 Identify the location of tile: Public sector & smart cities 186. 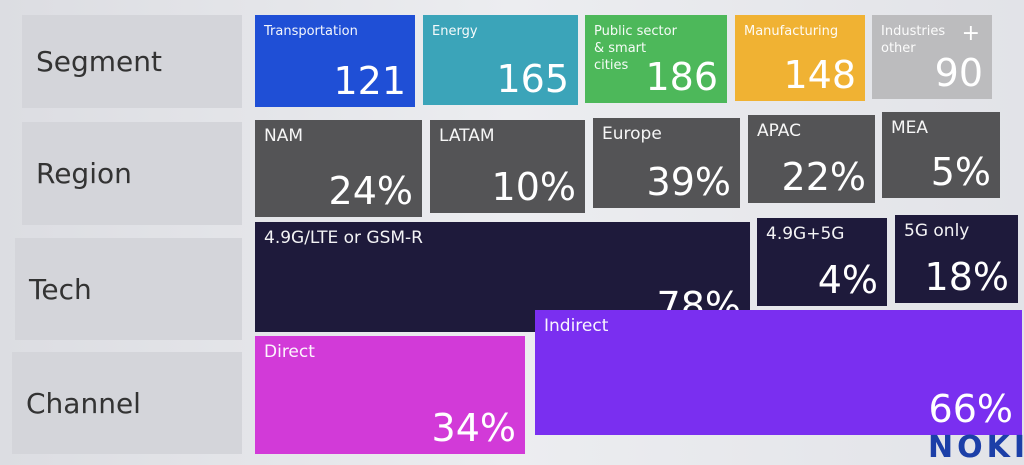
(656, 59).